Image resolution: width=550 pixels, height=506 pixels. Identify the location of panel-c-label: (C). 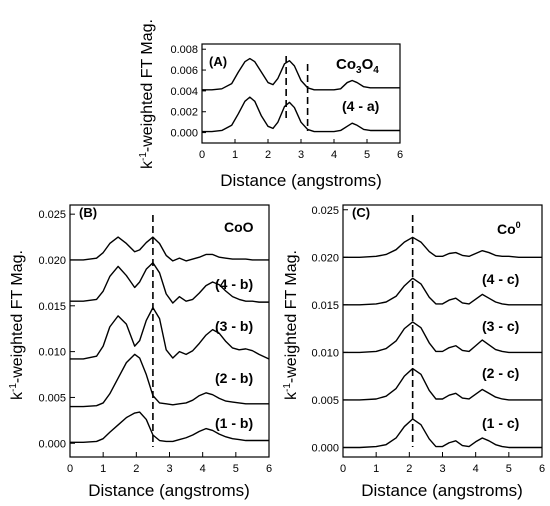
(361, 212).